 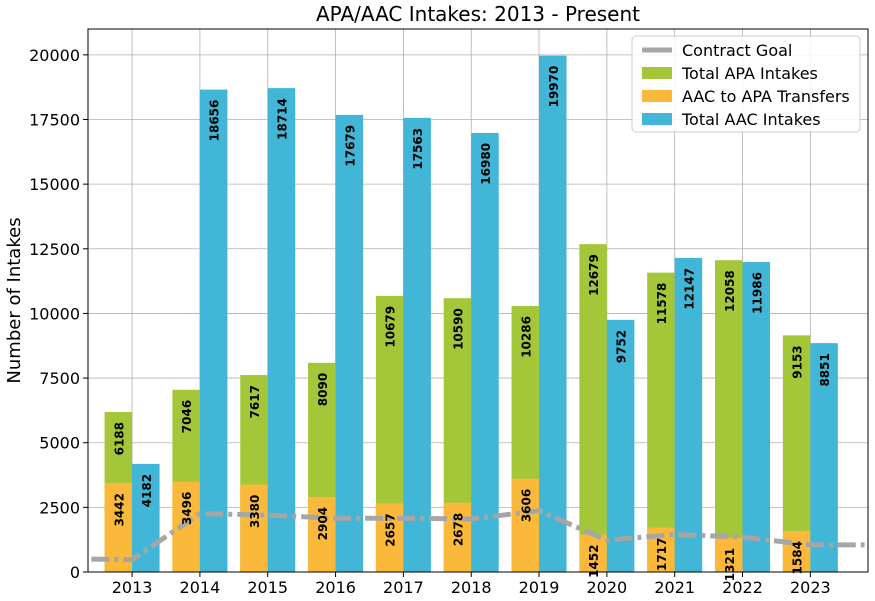 What do you see at coordinates (418, 149) in the screenshot?
I see `bar-value-label: 17563` at bounding box center [418, 149].